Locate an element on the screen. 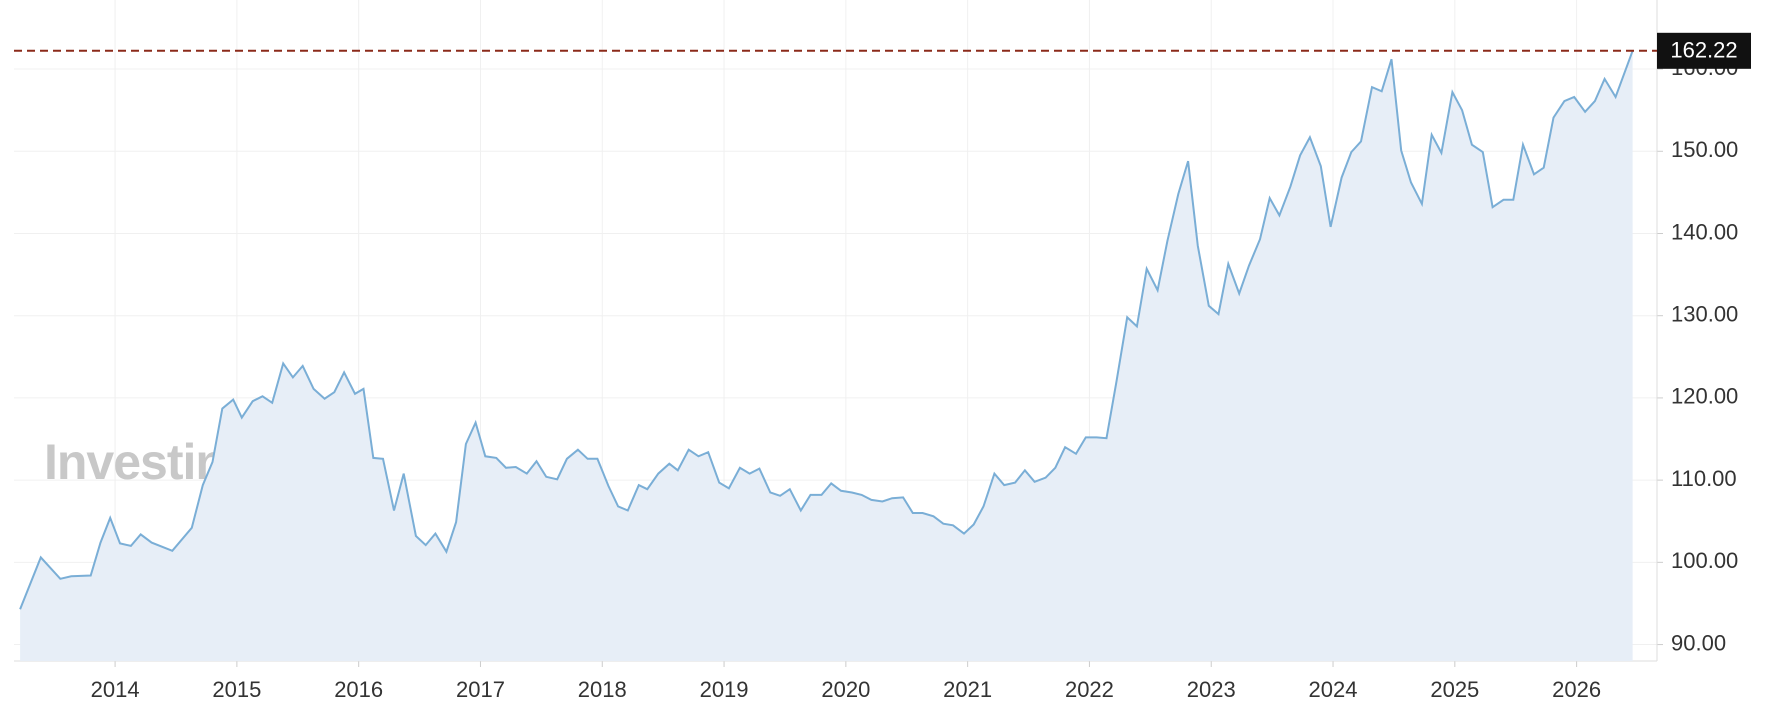 This screenshot has width=1768, height=724. x-tick-label: 2015 is located at coordinates (236, 689).